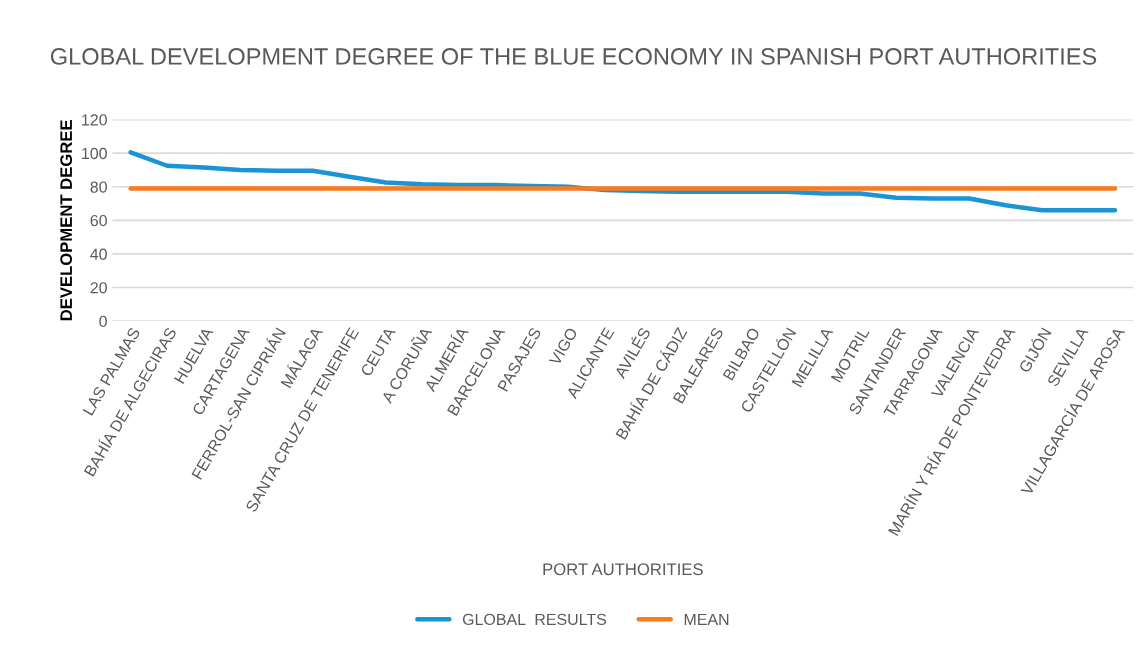 Image resolution: width=1147 pixels, height=650 pixels. I want to click on x-axis-title: PORT AUTHORITIES, so click(623, 569).